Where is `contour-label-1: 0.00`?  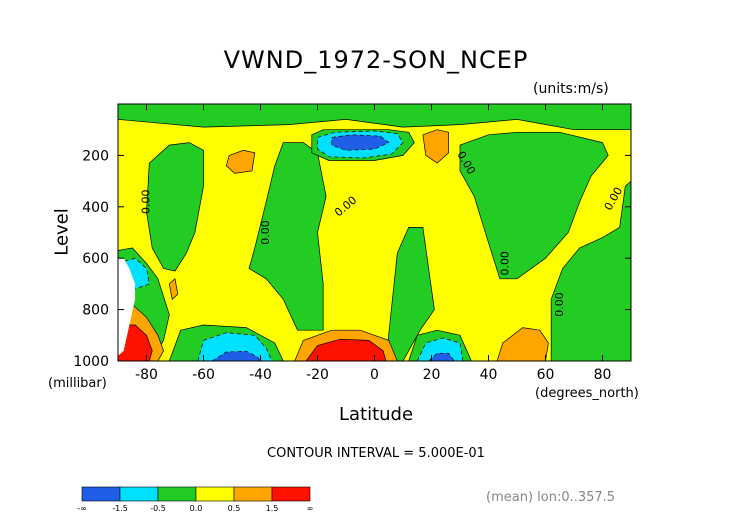
contour-label-1: 0.00 is located at coordinates (265, 232).